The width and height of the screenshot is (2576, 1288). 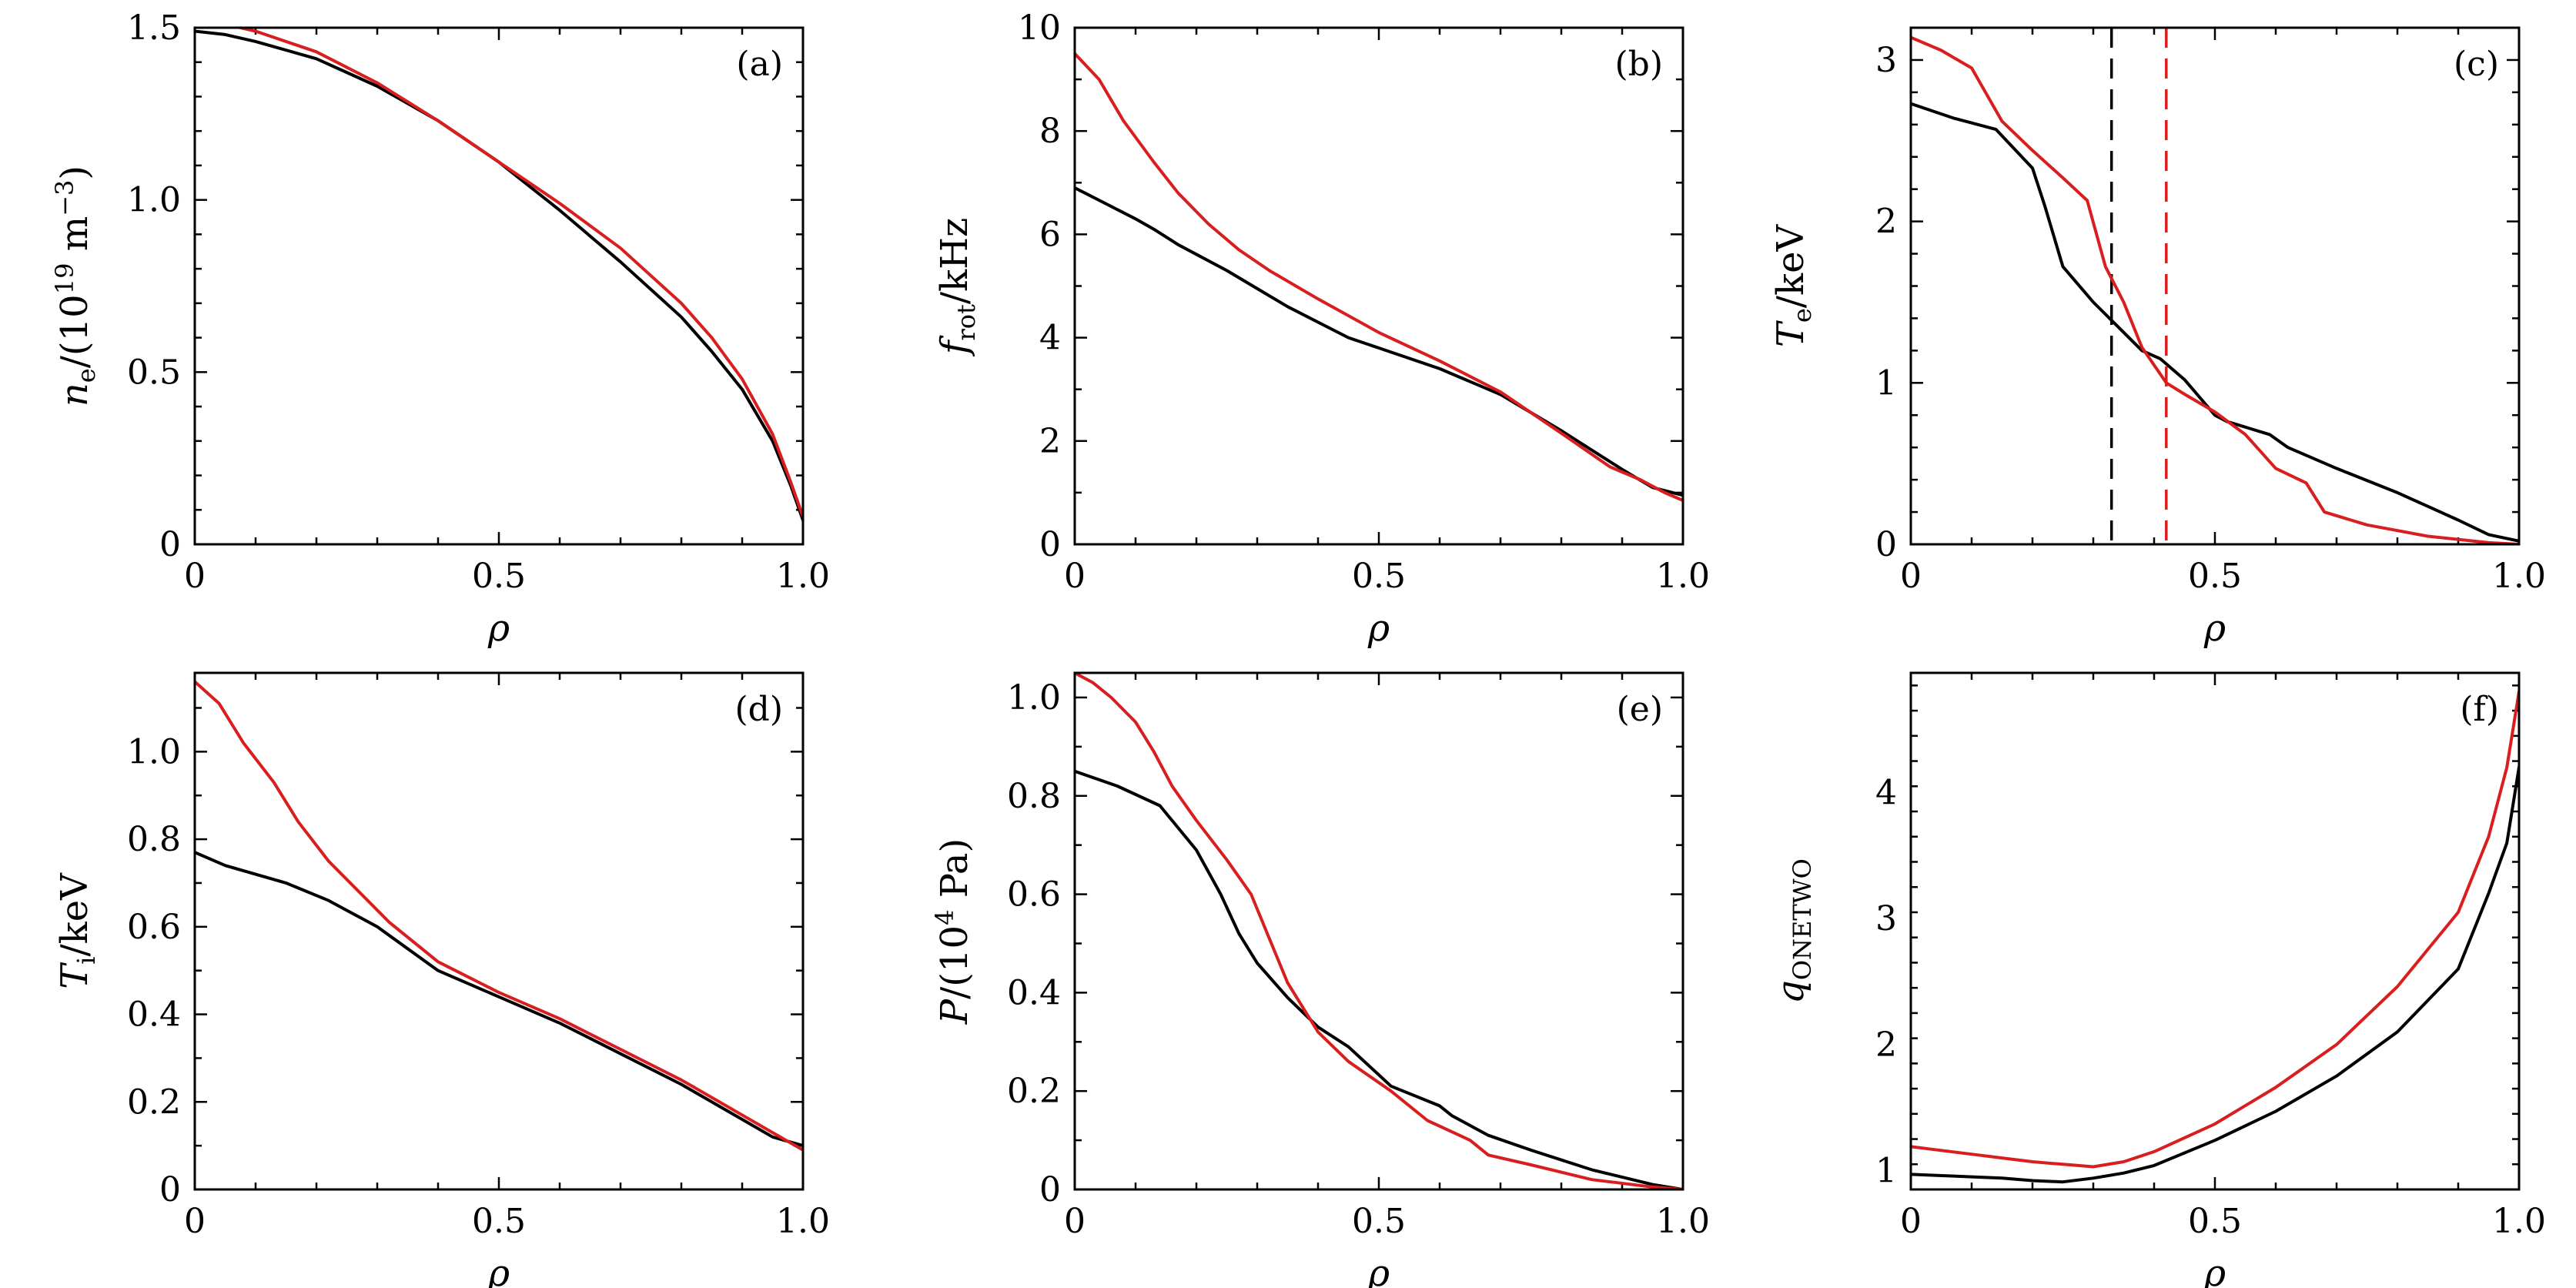 I want to click on panel-tag: (e), so click(x=1640, y=709).